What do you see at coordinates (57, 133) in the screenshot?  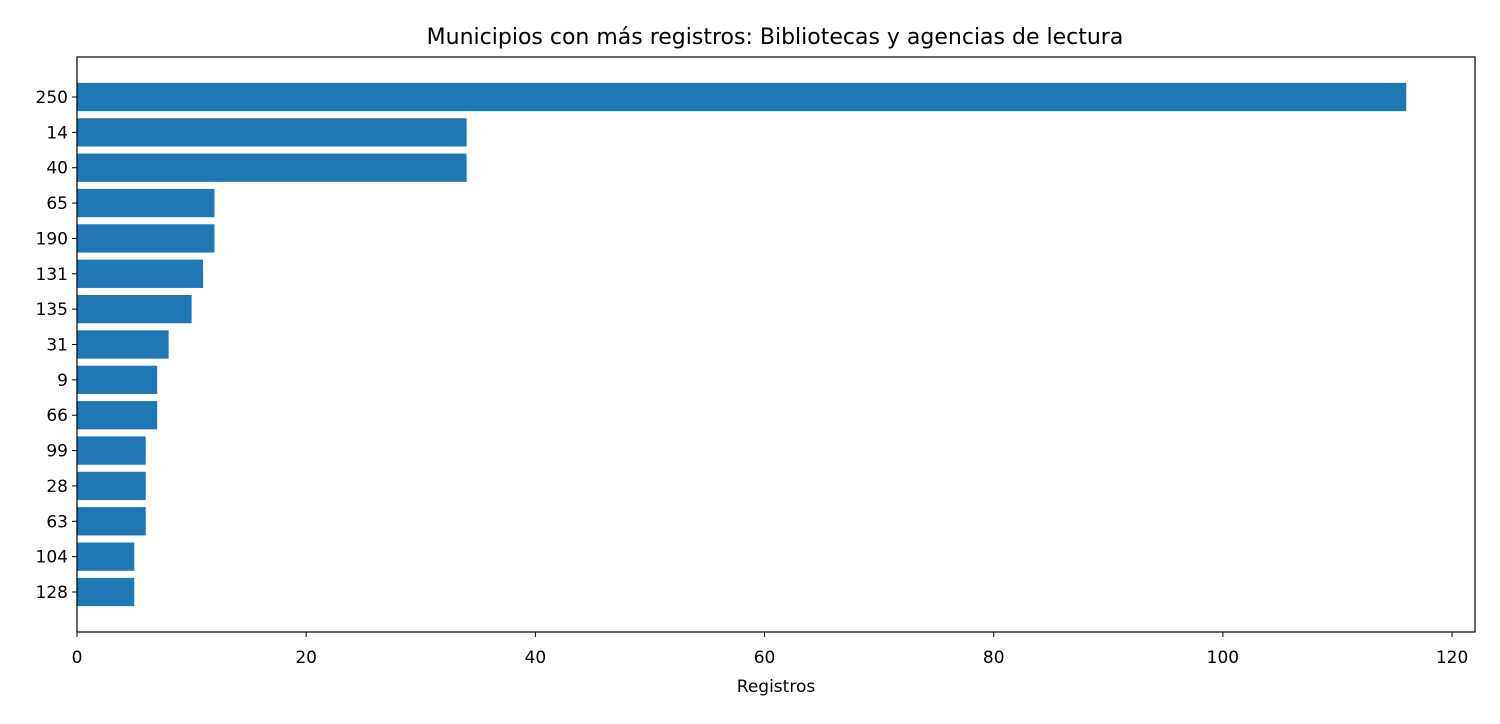 I see `y-tick-label: 14` at bounding box center [57, 133].